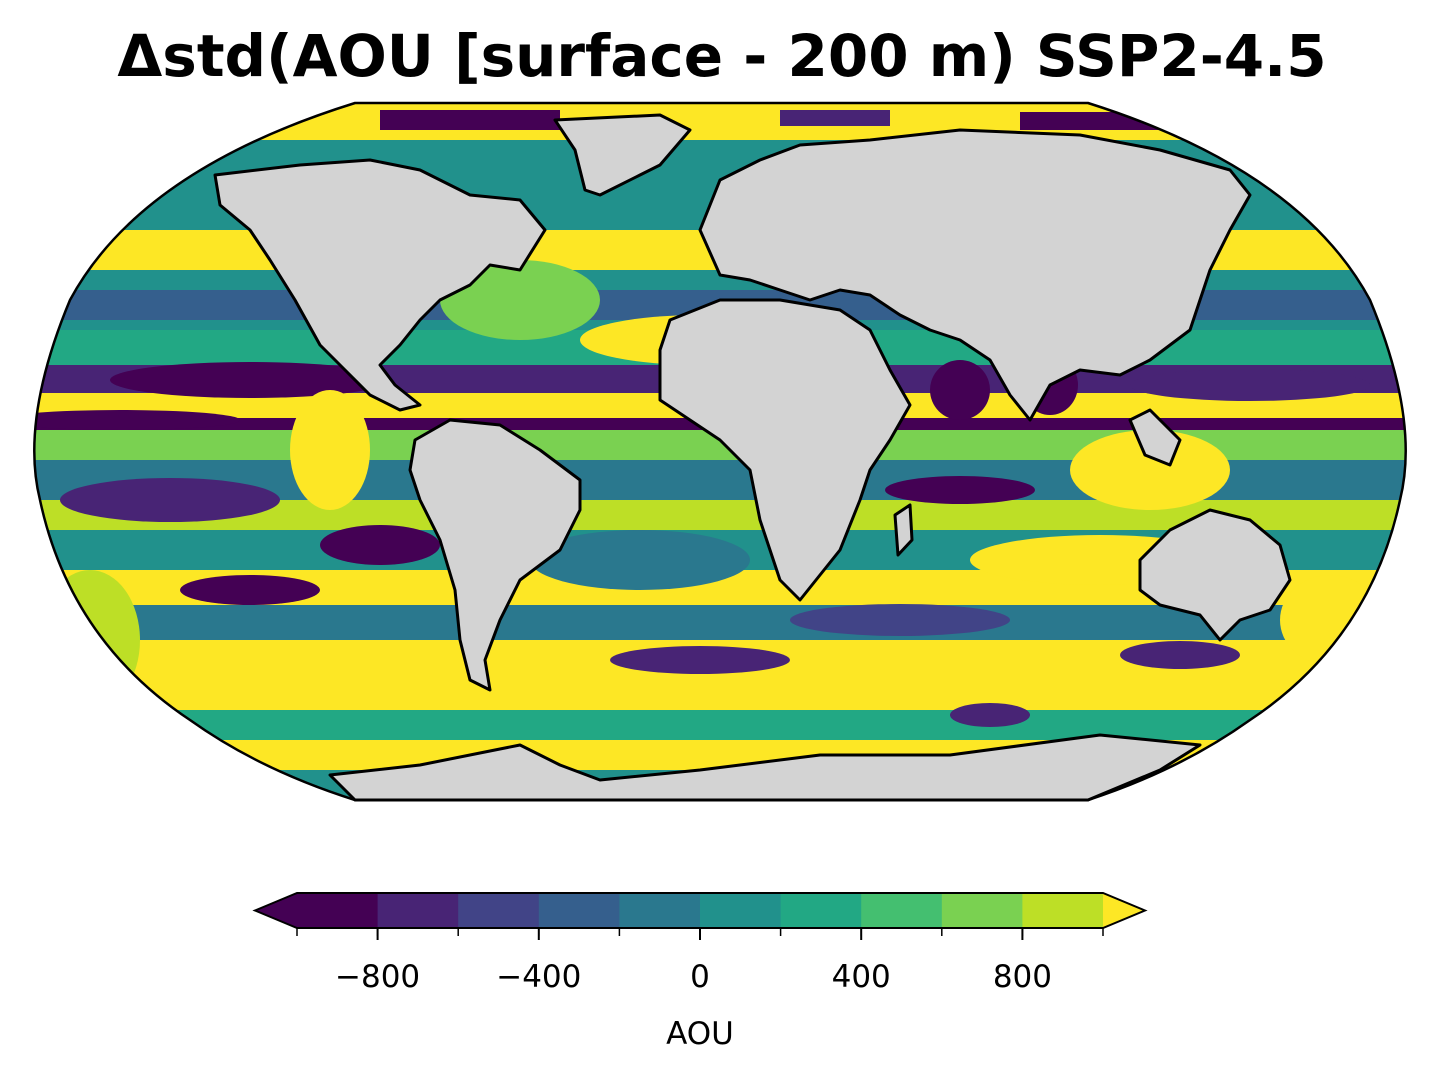 The image size is (1444, 1084). What do you see at coordinates (700, 1034) in the screenshot?
I see `colorbar-label: AOU` at bounding box center [700, 1034].